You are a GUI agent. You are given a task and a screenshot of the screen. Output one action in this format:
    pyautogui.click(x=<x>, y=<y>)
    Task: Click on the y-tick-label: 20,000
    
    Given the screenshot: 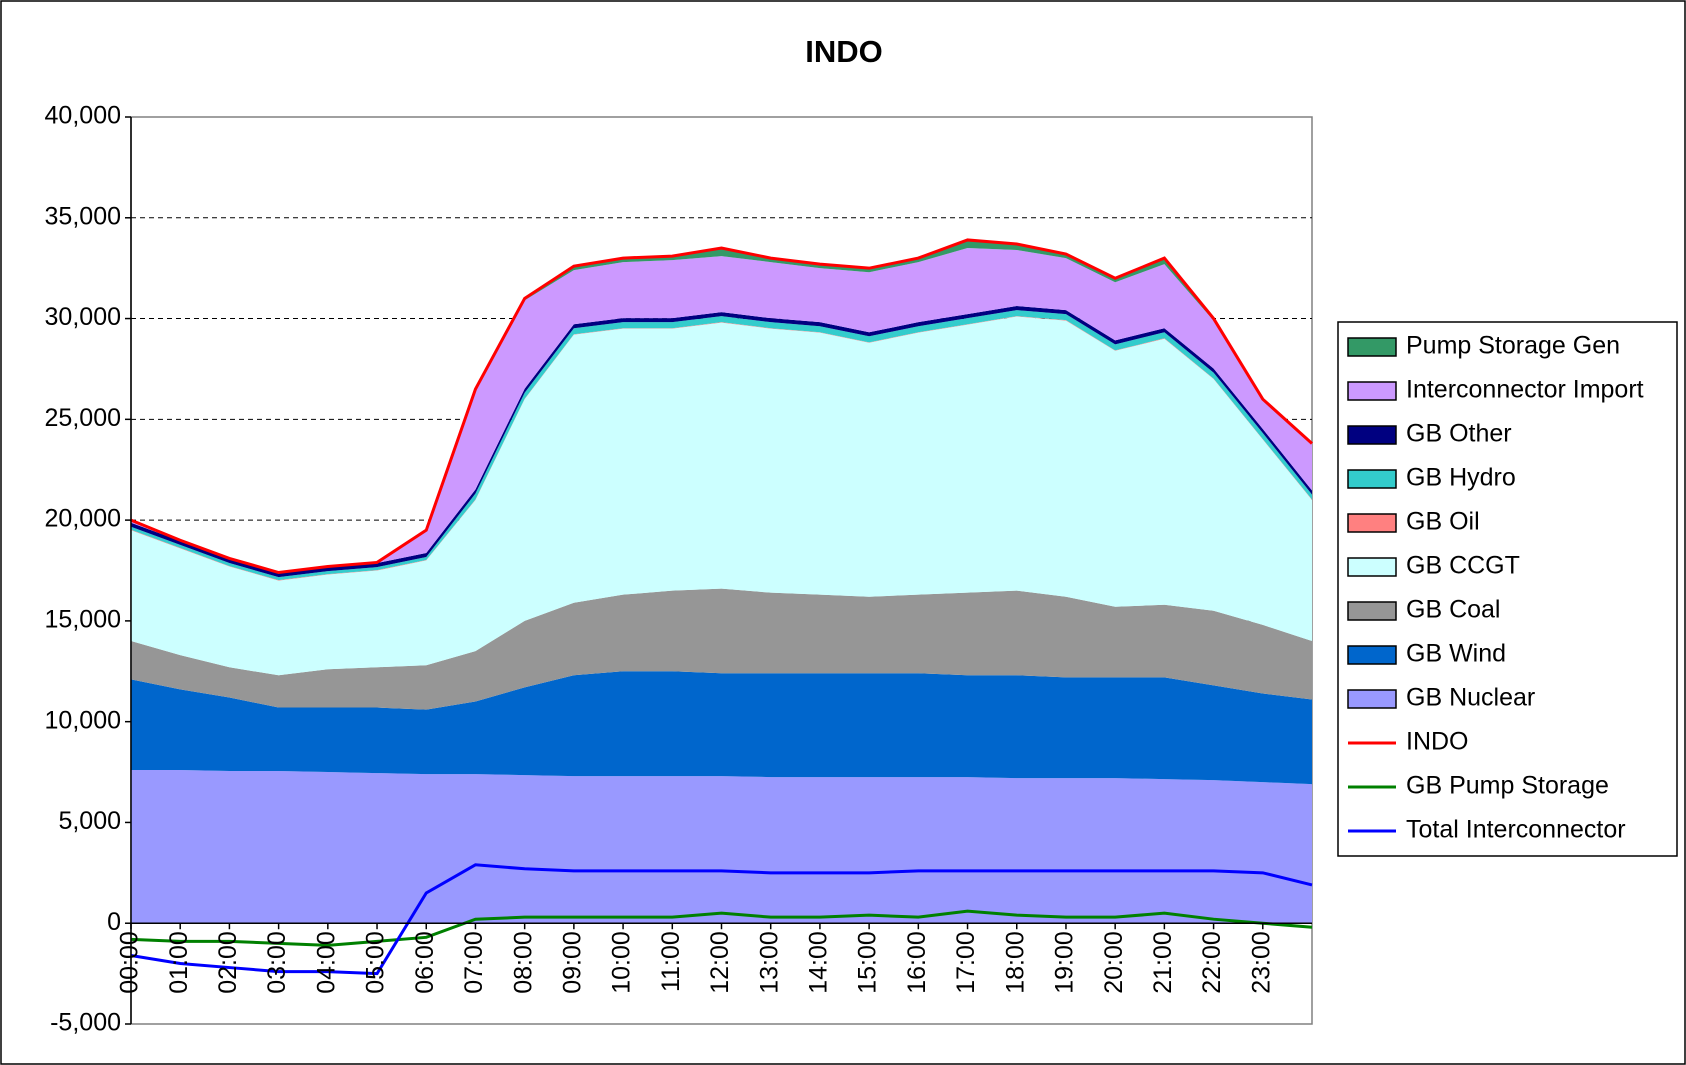 What is the action you would take?
    pyautogui.click(x=83, y=519)
    